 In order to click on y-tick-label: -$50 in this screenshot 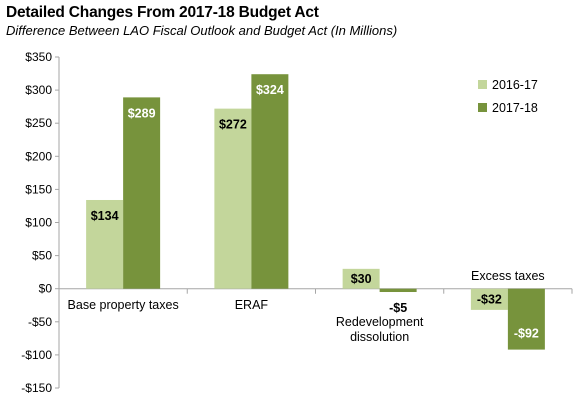, I will do `click(40, 322)`.